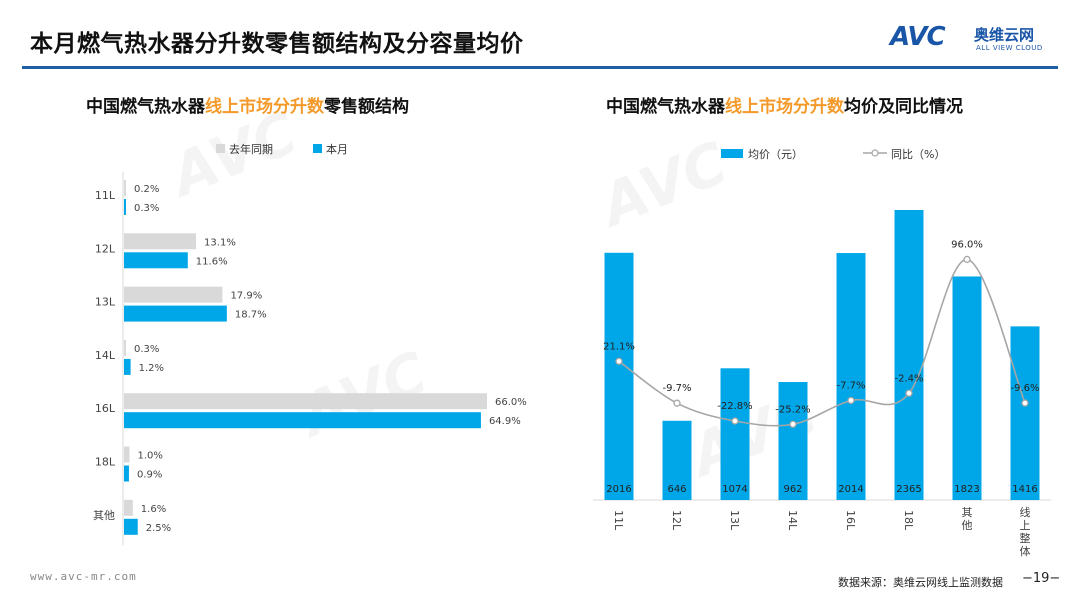  Describe the element at coordinates (908, 489) in the screenshot. I see `data-label-avg-price: 2365` at that location.